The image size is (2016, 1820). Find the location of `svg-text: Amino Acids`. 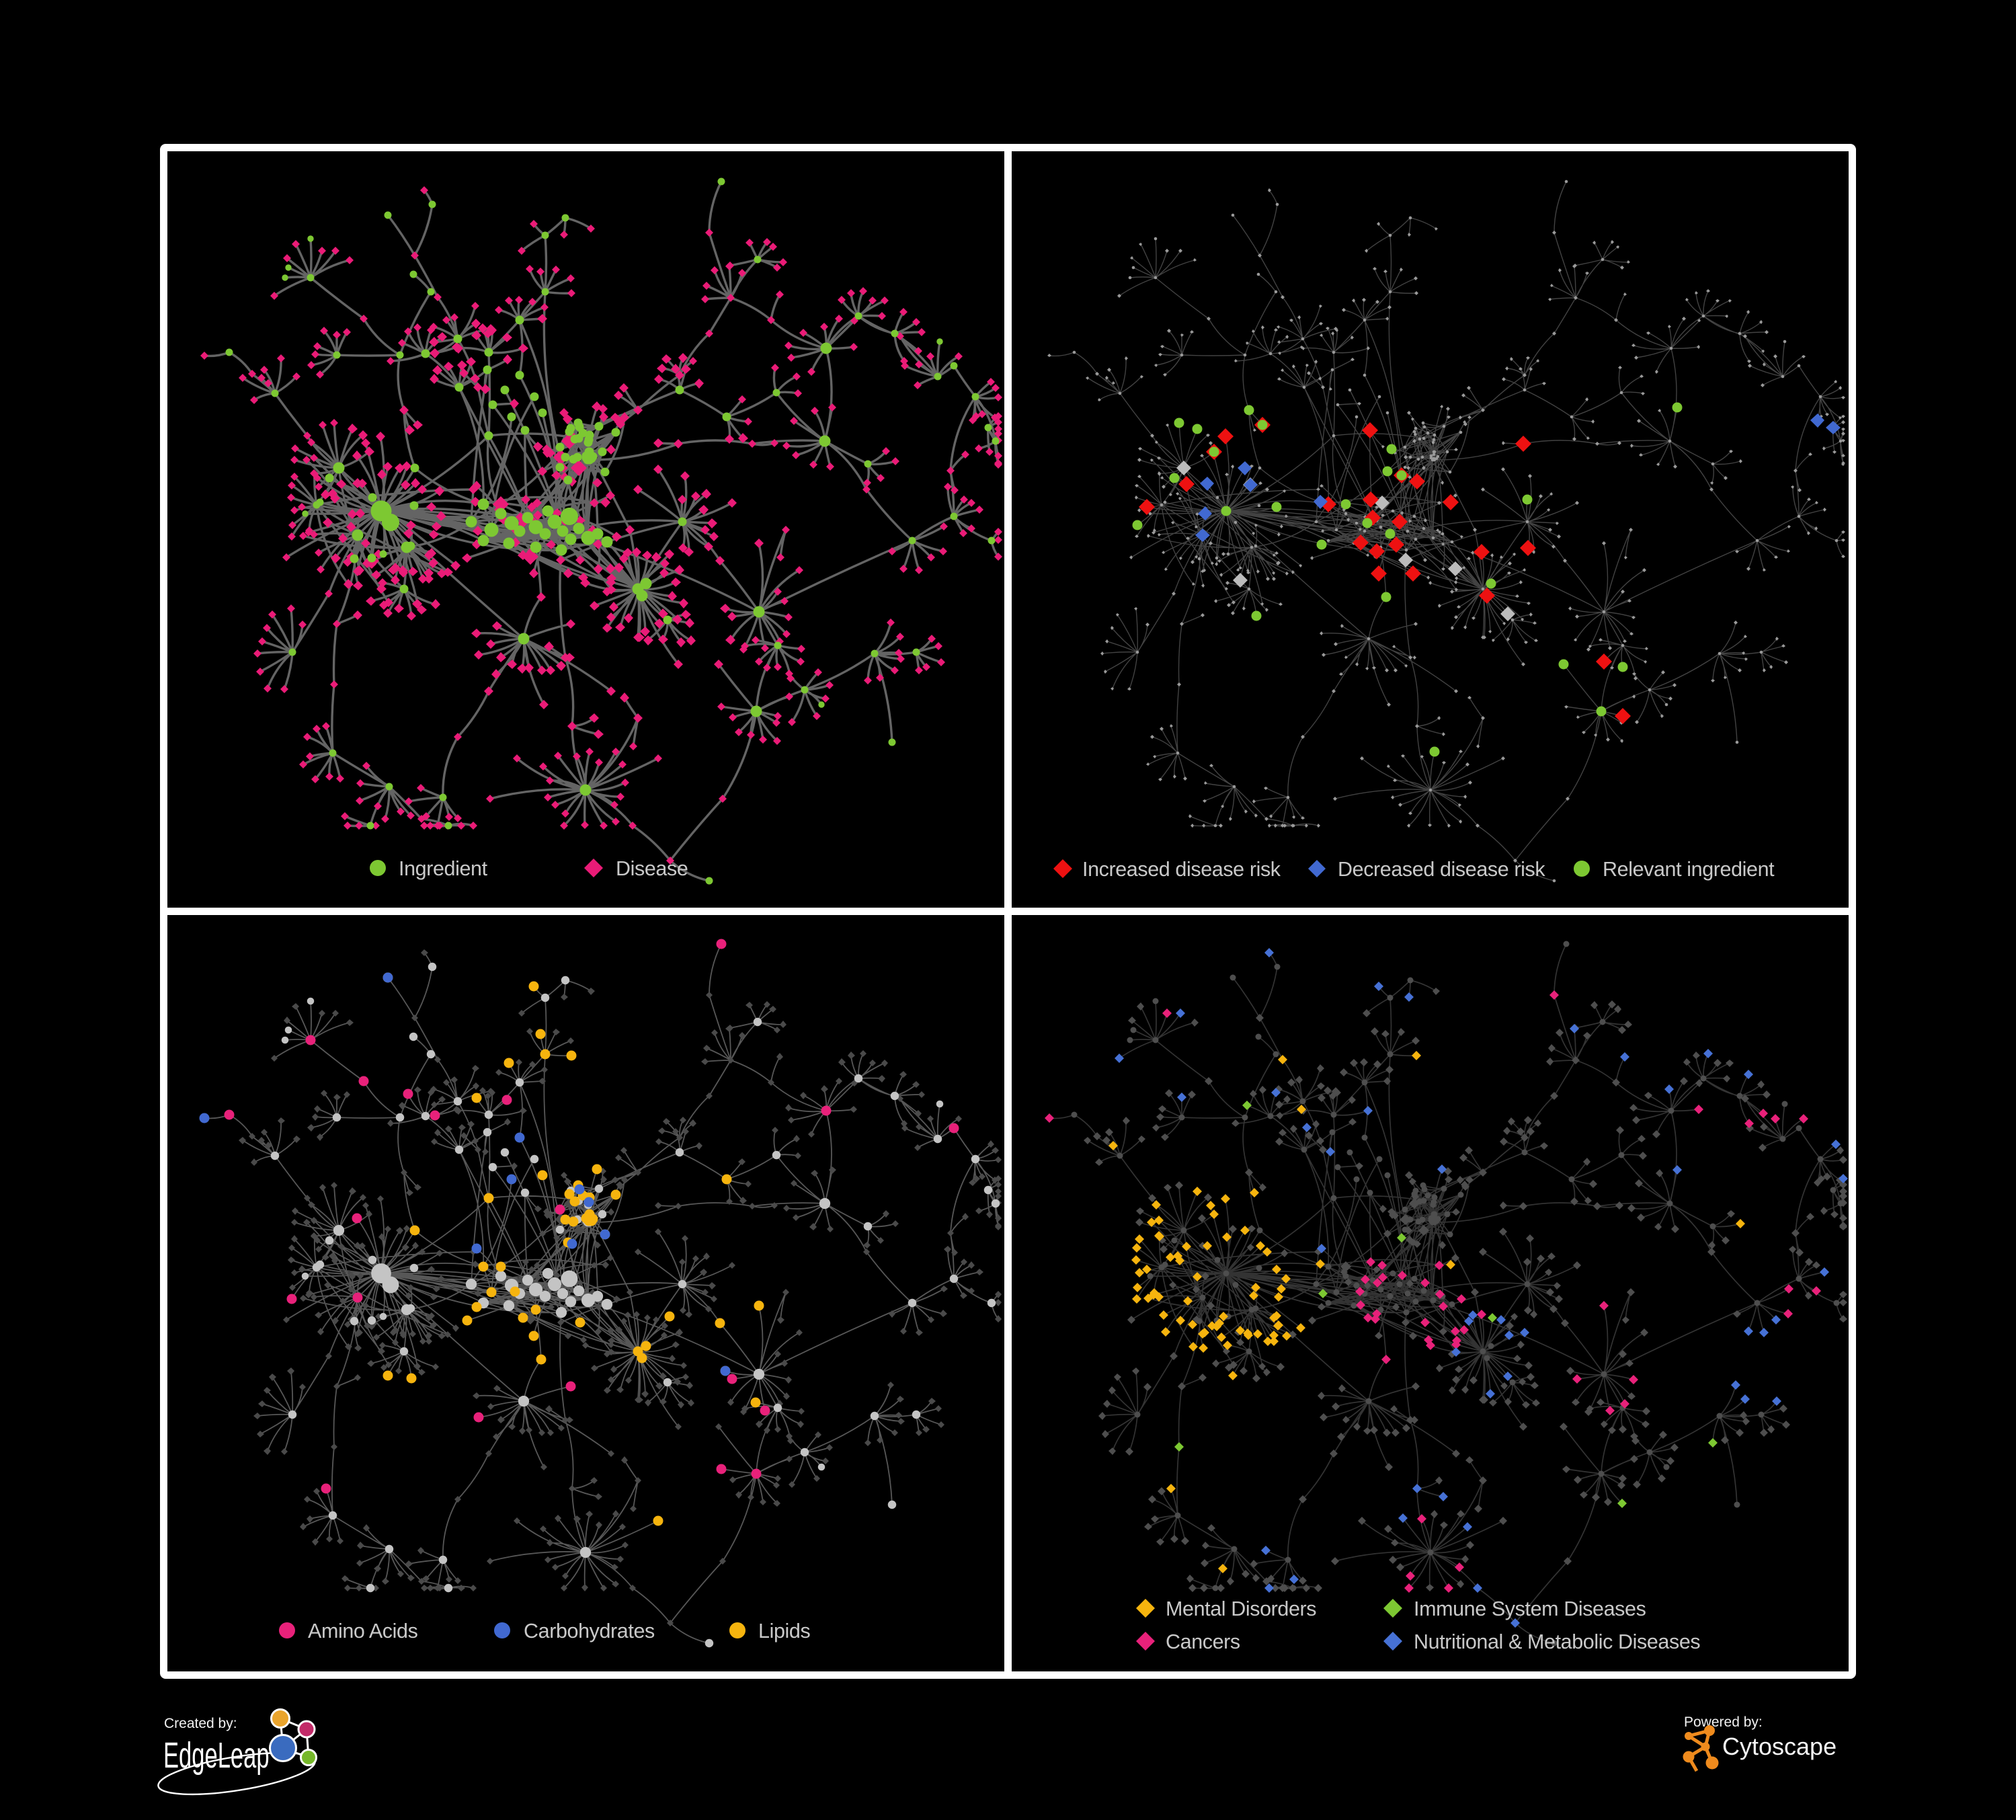

svg-text: Amino Acids is located at coordinates (363, 1631).